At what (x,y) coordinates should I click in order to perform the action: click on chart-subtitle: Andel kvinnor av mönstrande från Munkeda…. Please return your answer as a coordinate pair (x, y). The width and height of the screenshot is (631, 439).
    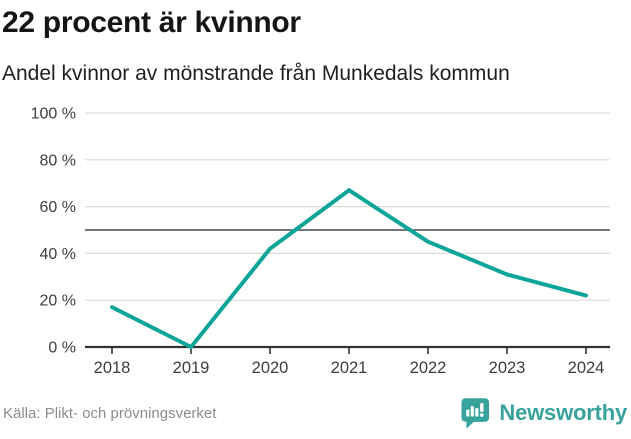
    Looking at the image, I should click on (256, 73).